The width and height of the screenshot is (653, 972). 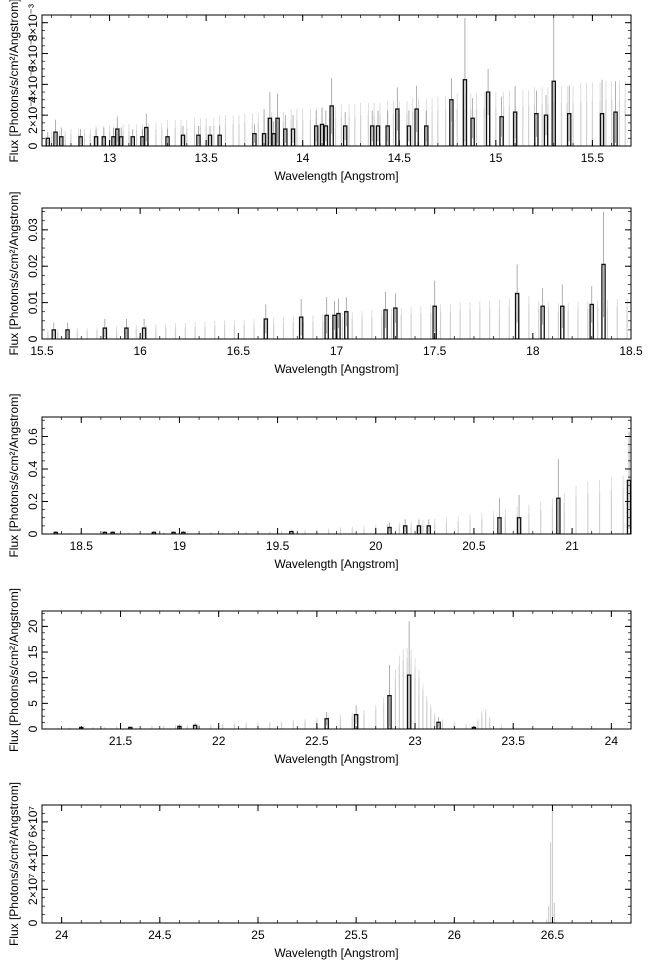 What do you see at coordinates (33, 303) in the screenshot?
I see `y-tick-label: 0.01` at bounding box center [33, 303].